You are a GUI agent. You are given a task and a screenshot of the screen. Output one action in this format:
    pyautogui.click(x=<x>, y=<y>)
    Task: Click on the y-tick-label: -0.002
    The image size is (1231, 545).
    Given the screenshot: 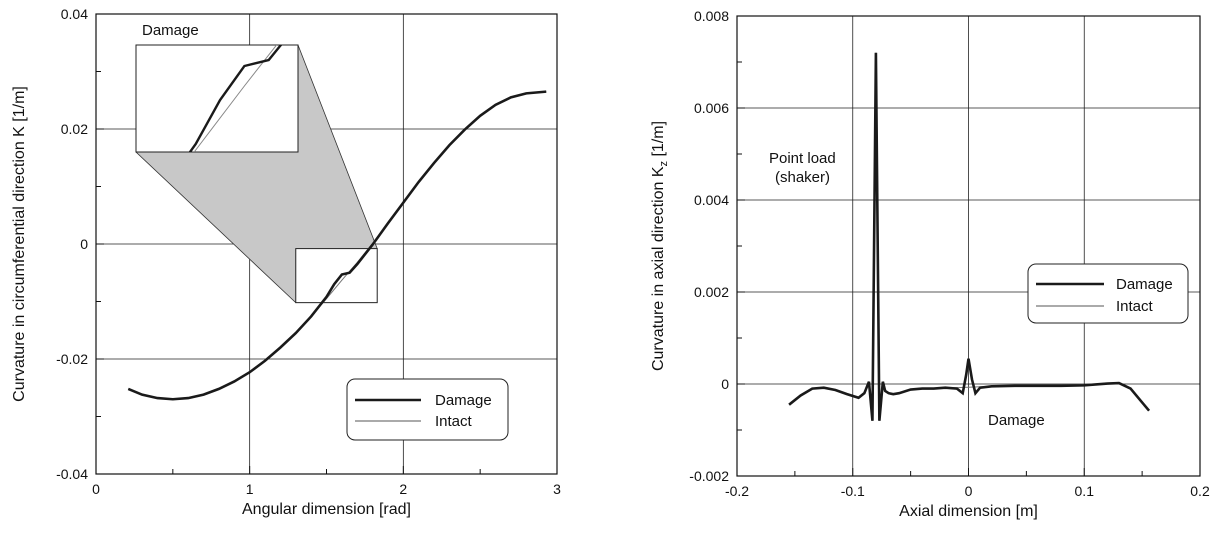 What is the action you would take?
    pyautogui.click(x=709, y=476)
    